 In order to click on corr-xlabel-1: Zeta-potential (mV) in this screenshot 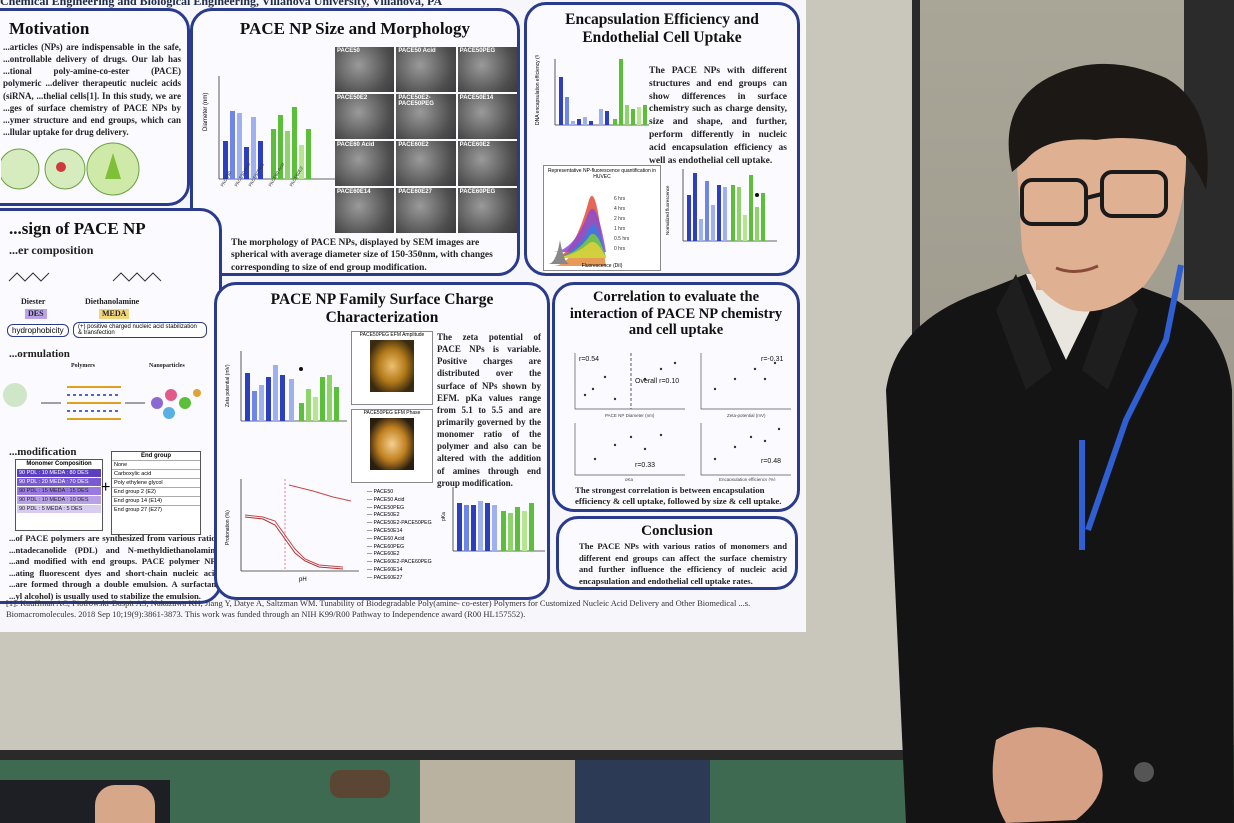, I will do `click(746, 415)`.